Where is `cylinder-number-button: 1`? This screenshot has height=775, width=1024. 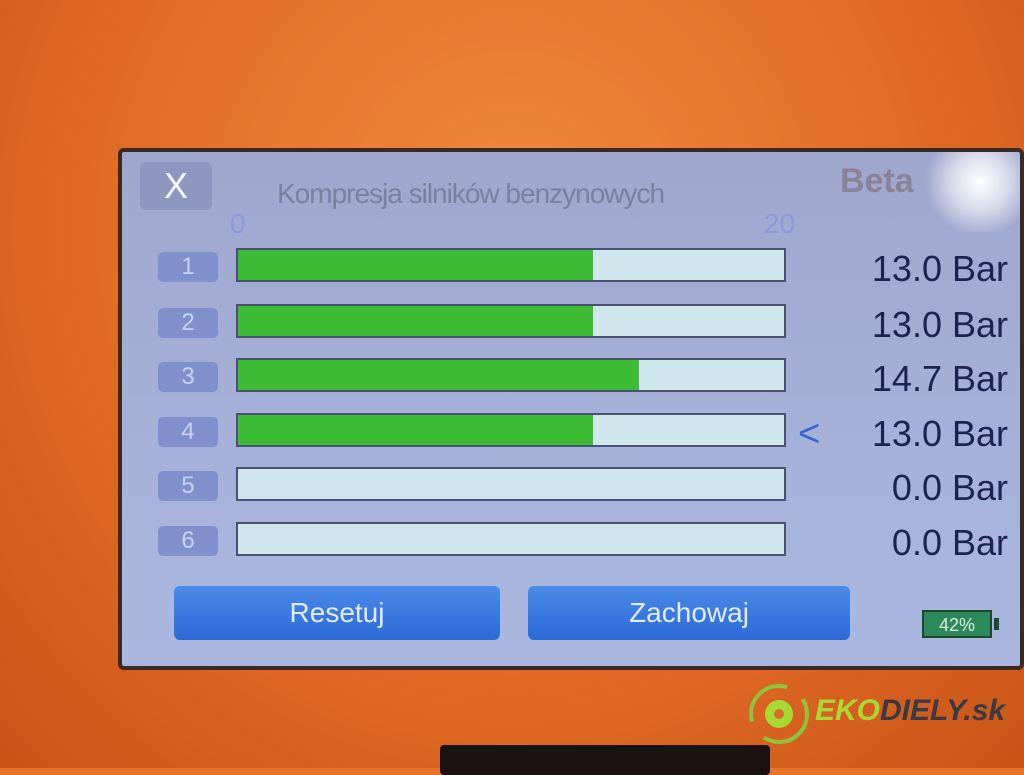 cylinder-number-button: 1 is located at coordinates (188, 267).